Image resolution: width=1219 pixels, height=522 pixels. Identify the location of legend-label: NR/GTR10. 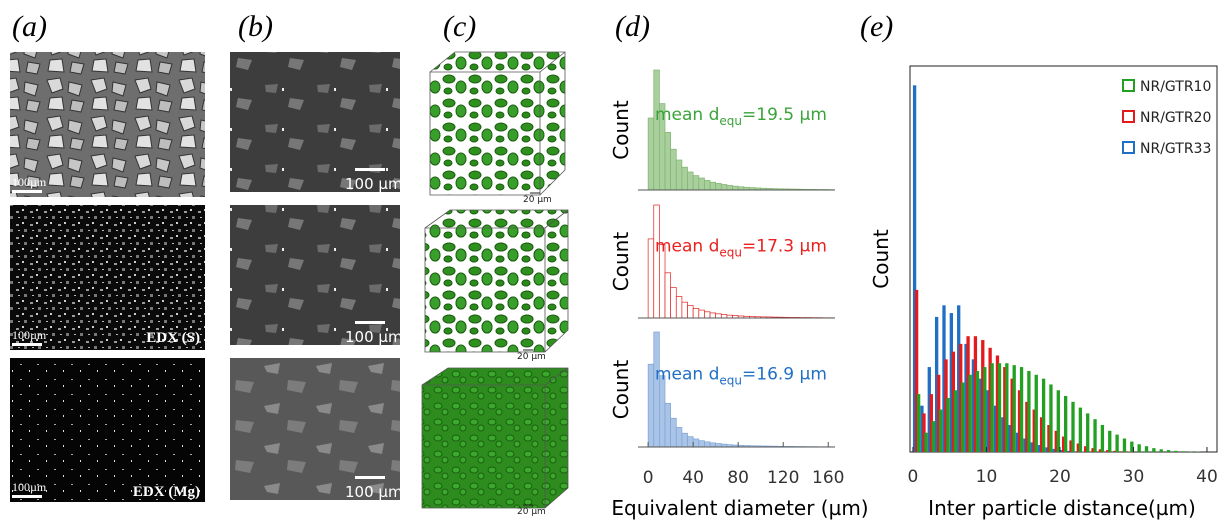
(1175, 87).